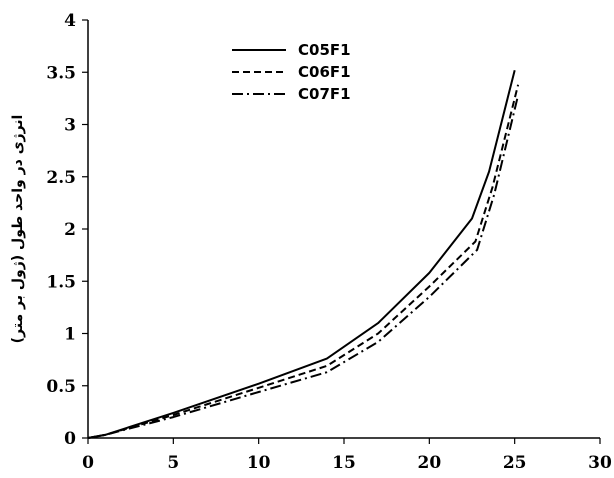 The height and width of the screenshot is (478, 614). Describe the element at coordinates (324, 94) in the screenshot. I see `legend-label-c07f1: C07F1` at that location.